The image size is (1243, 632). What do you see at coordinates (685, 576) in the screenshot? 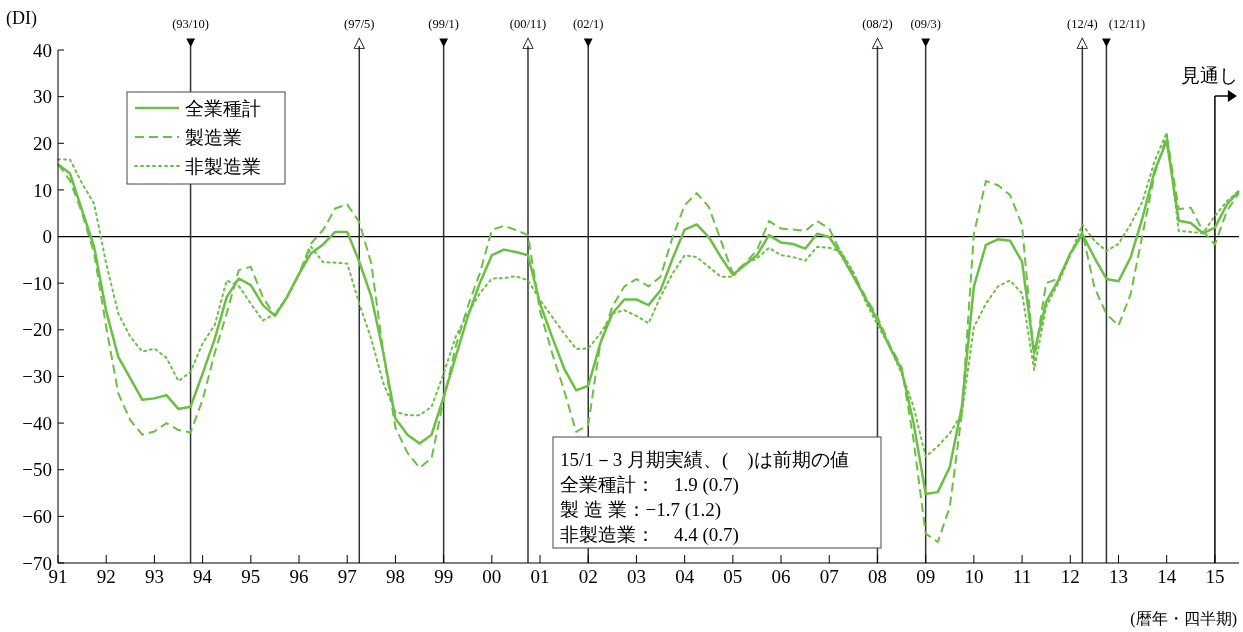
I see `x-tick-label: 04` at bounding box center [685, 576].